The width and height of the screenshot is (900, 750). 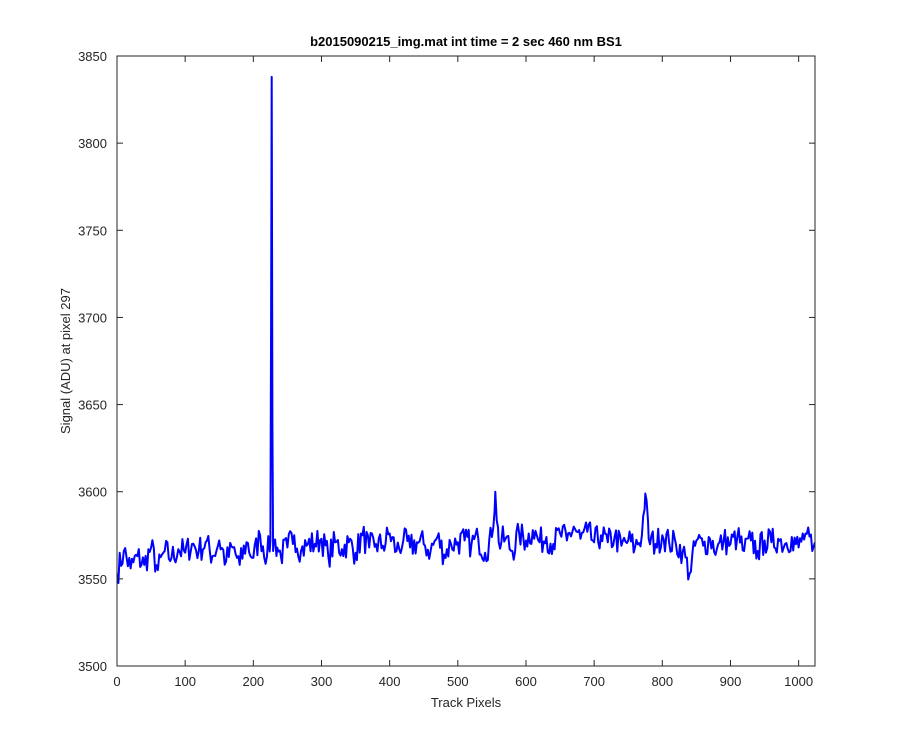 I want to click on y-tick-label: 3500, so click(x=92, y=666).